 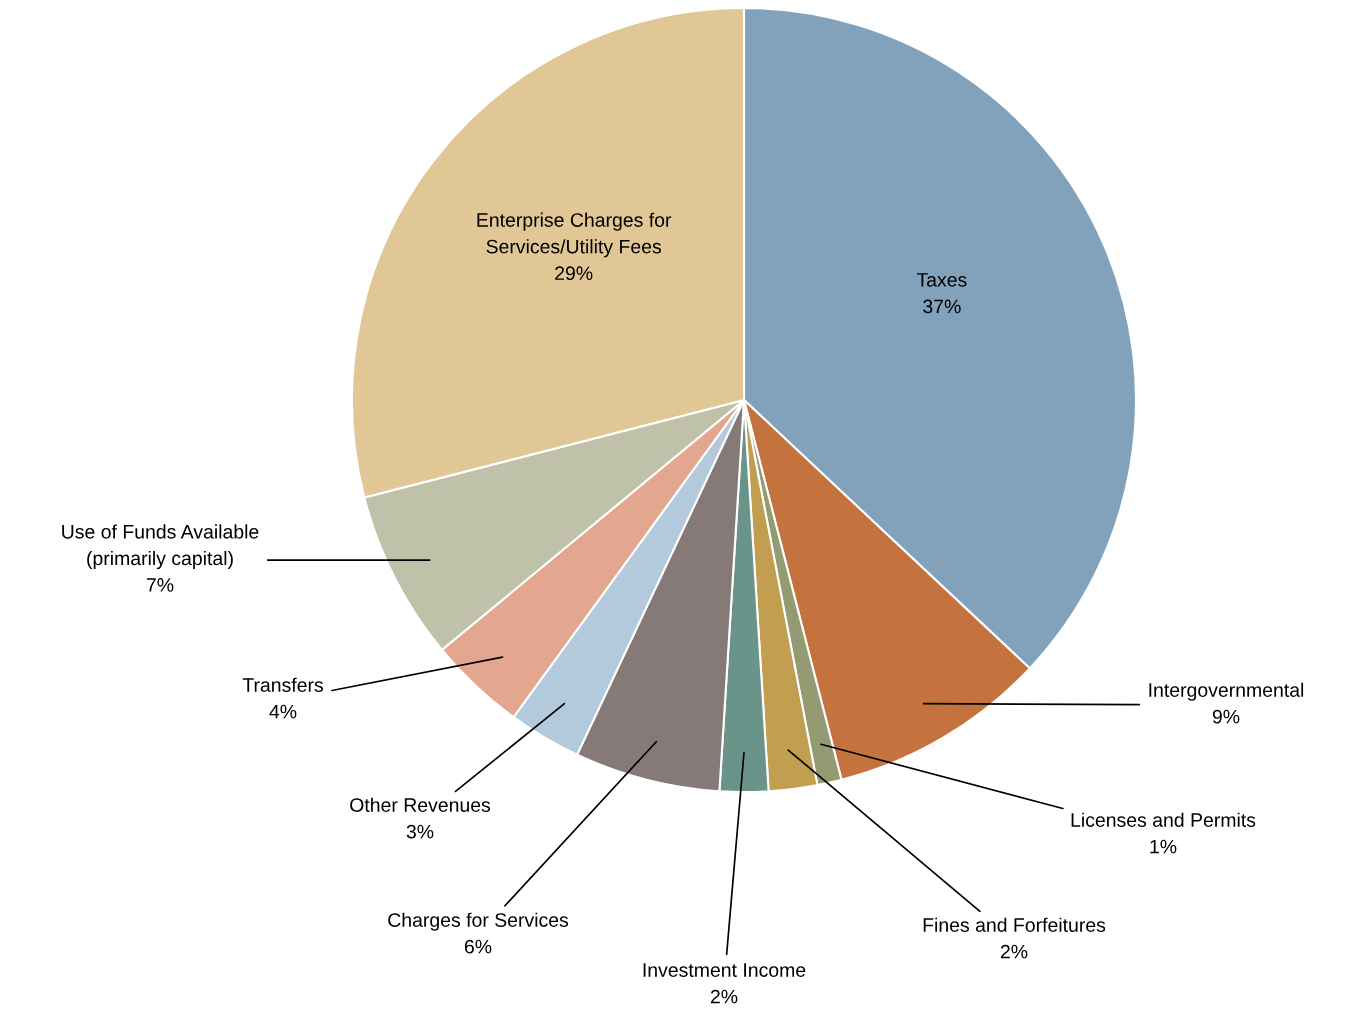 I want to click on slice-label: Investment Income, so click(x=724, y=970).